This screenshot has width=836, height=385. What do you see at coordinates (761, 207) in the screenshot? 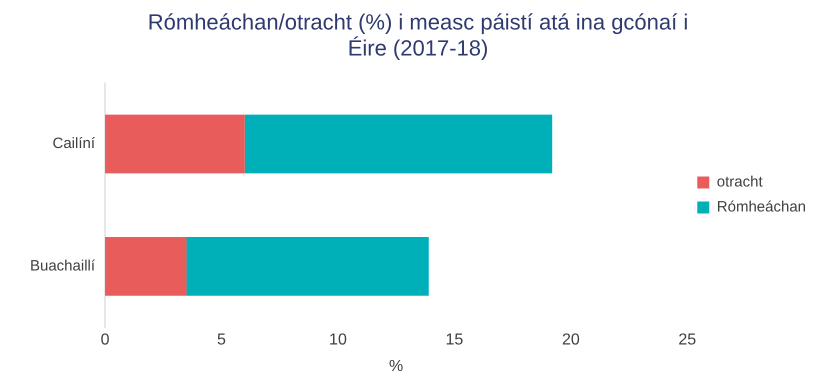
I see `legend-label: Rómheáchan` at bounding box center [761, 207].